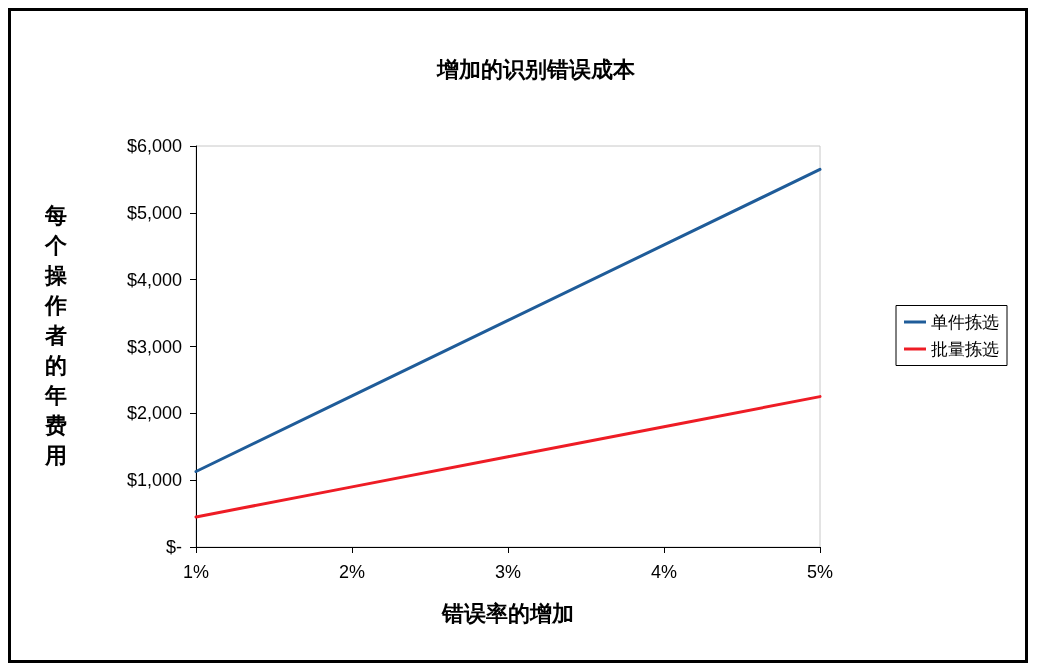 This screenshot has width=1039, height=671. I want to click on y-tick-label: $5,000, so click(154, 212).